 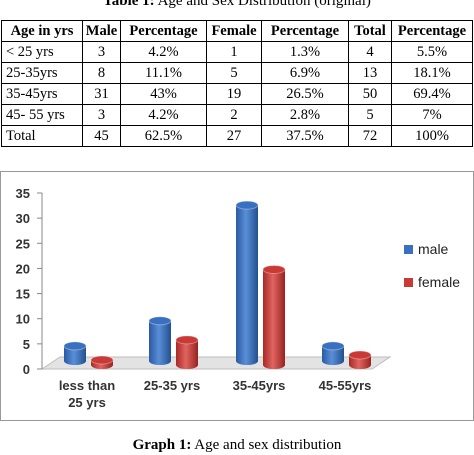 I want to click on table-row: < 25 yrs 3 4.2% 1 1.3% 4 5.5%, so click(x=237, y=52).